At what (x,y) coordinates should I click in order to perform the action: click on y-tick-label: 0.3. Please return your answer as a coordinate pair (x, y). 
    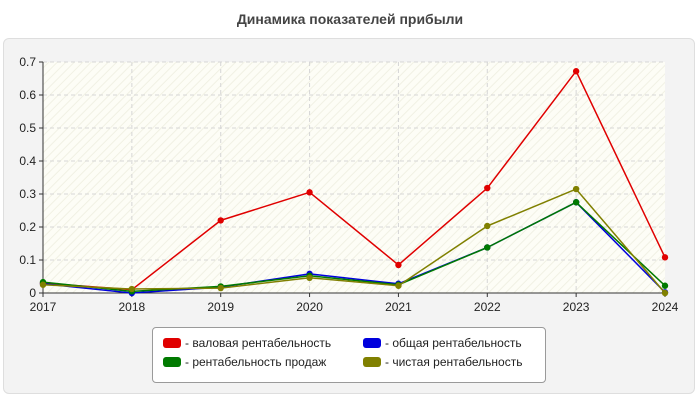
    Looking at the image, I should click on (27, 194).